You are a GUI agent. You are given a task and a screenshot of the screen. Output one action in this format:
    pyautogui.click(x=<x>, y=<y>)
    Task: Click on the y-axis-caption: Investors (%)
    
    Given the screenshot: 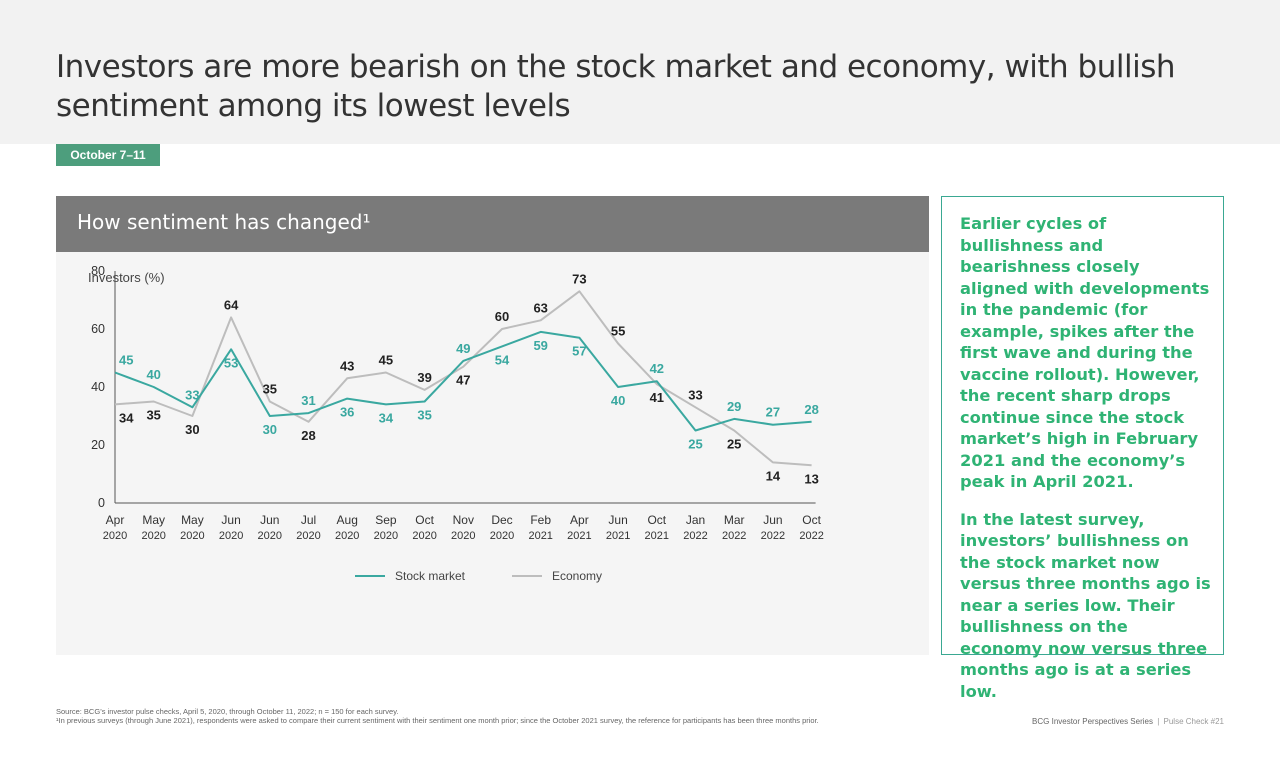 What is the action you would take?
    pyautogui.click(x=126, y=277)
    